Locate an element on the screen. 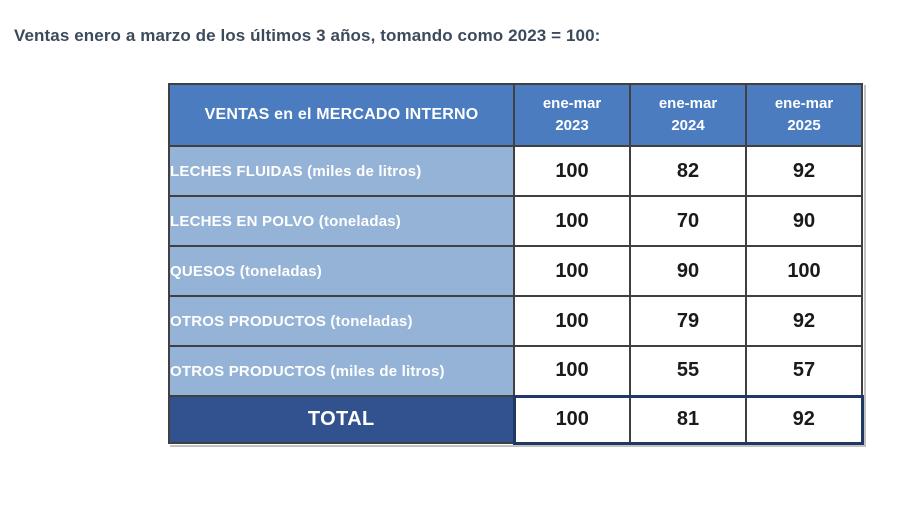 The width and height of the screenshot is (900, 505). col-header-2025-year: 2025 is located at coordinates (804, 125).